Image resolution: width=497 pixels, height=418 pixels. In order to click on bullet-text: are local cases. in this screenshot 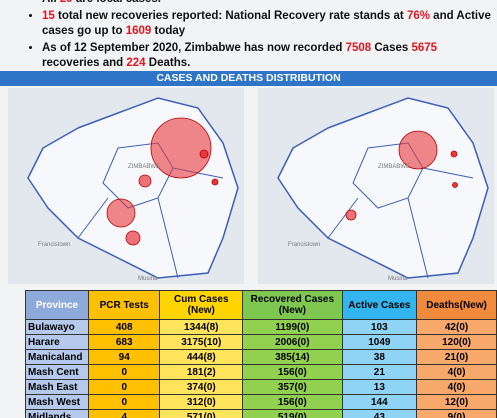, I will do `click(117, 2)`.